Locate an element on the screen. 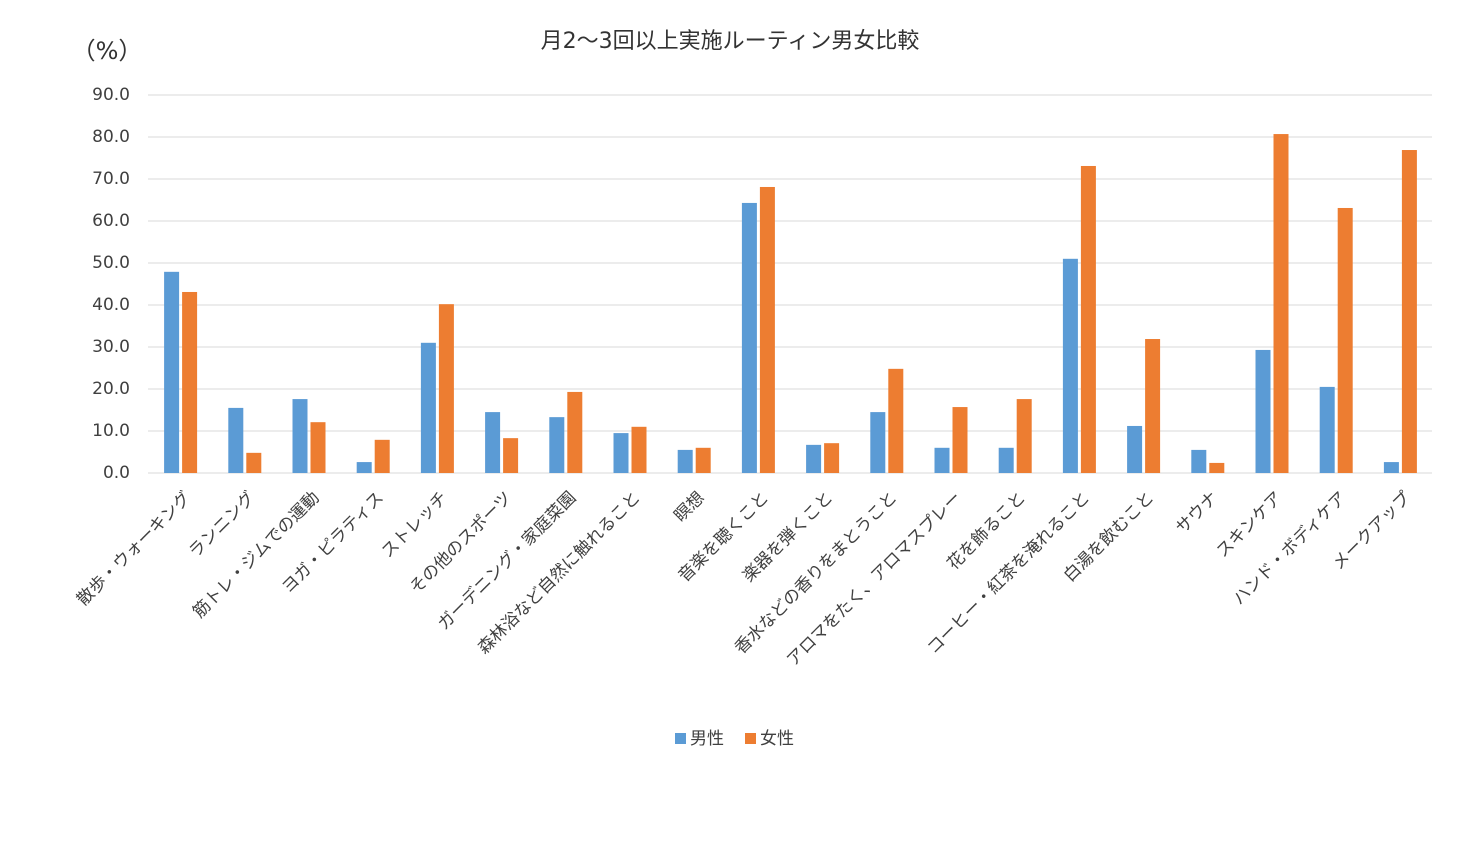  y-tick-label: 0.0 is located at coordinates (116, 473).